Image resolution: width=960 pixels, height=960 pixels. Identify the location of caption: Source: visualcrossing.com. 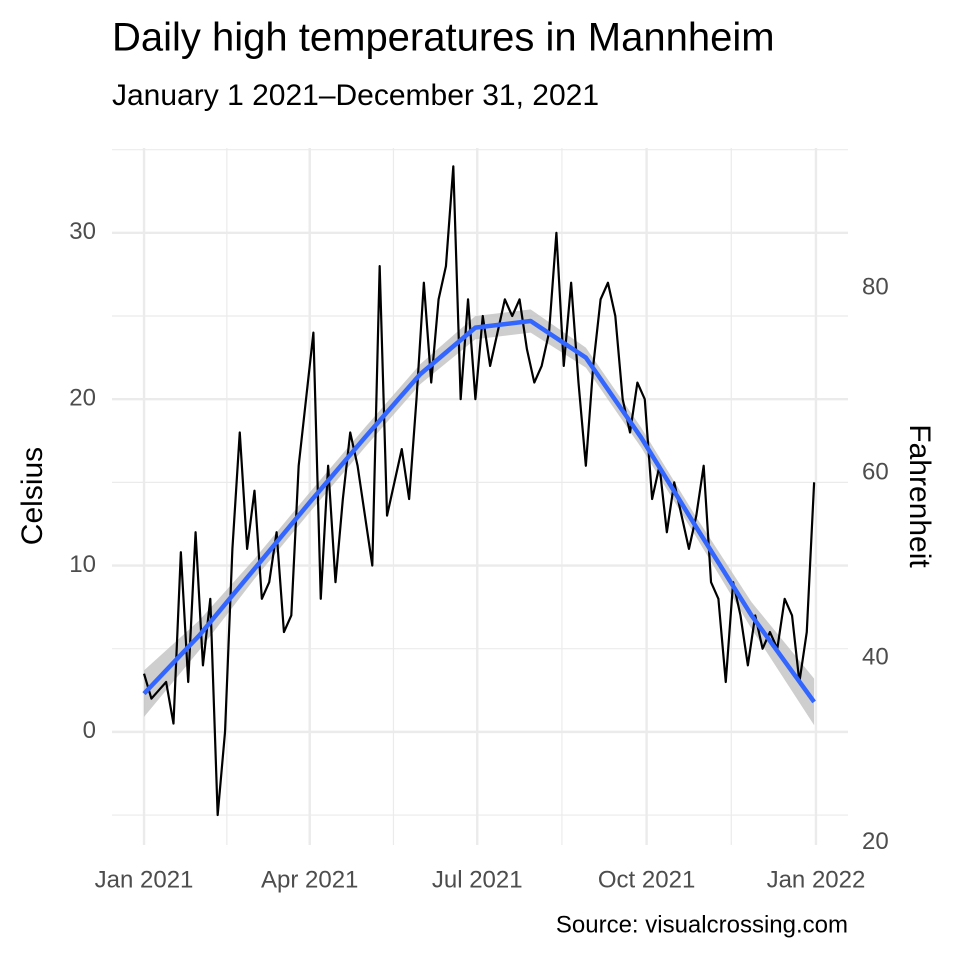
(702, 924).